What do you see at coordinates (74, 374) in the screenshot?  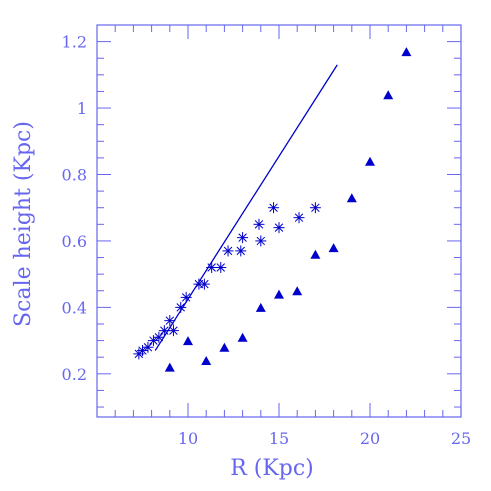 I see `y-tick-label: 0.2` at bounding box center [74, 374].